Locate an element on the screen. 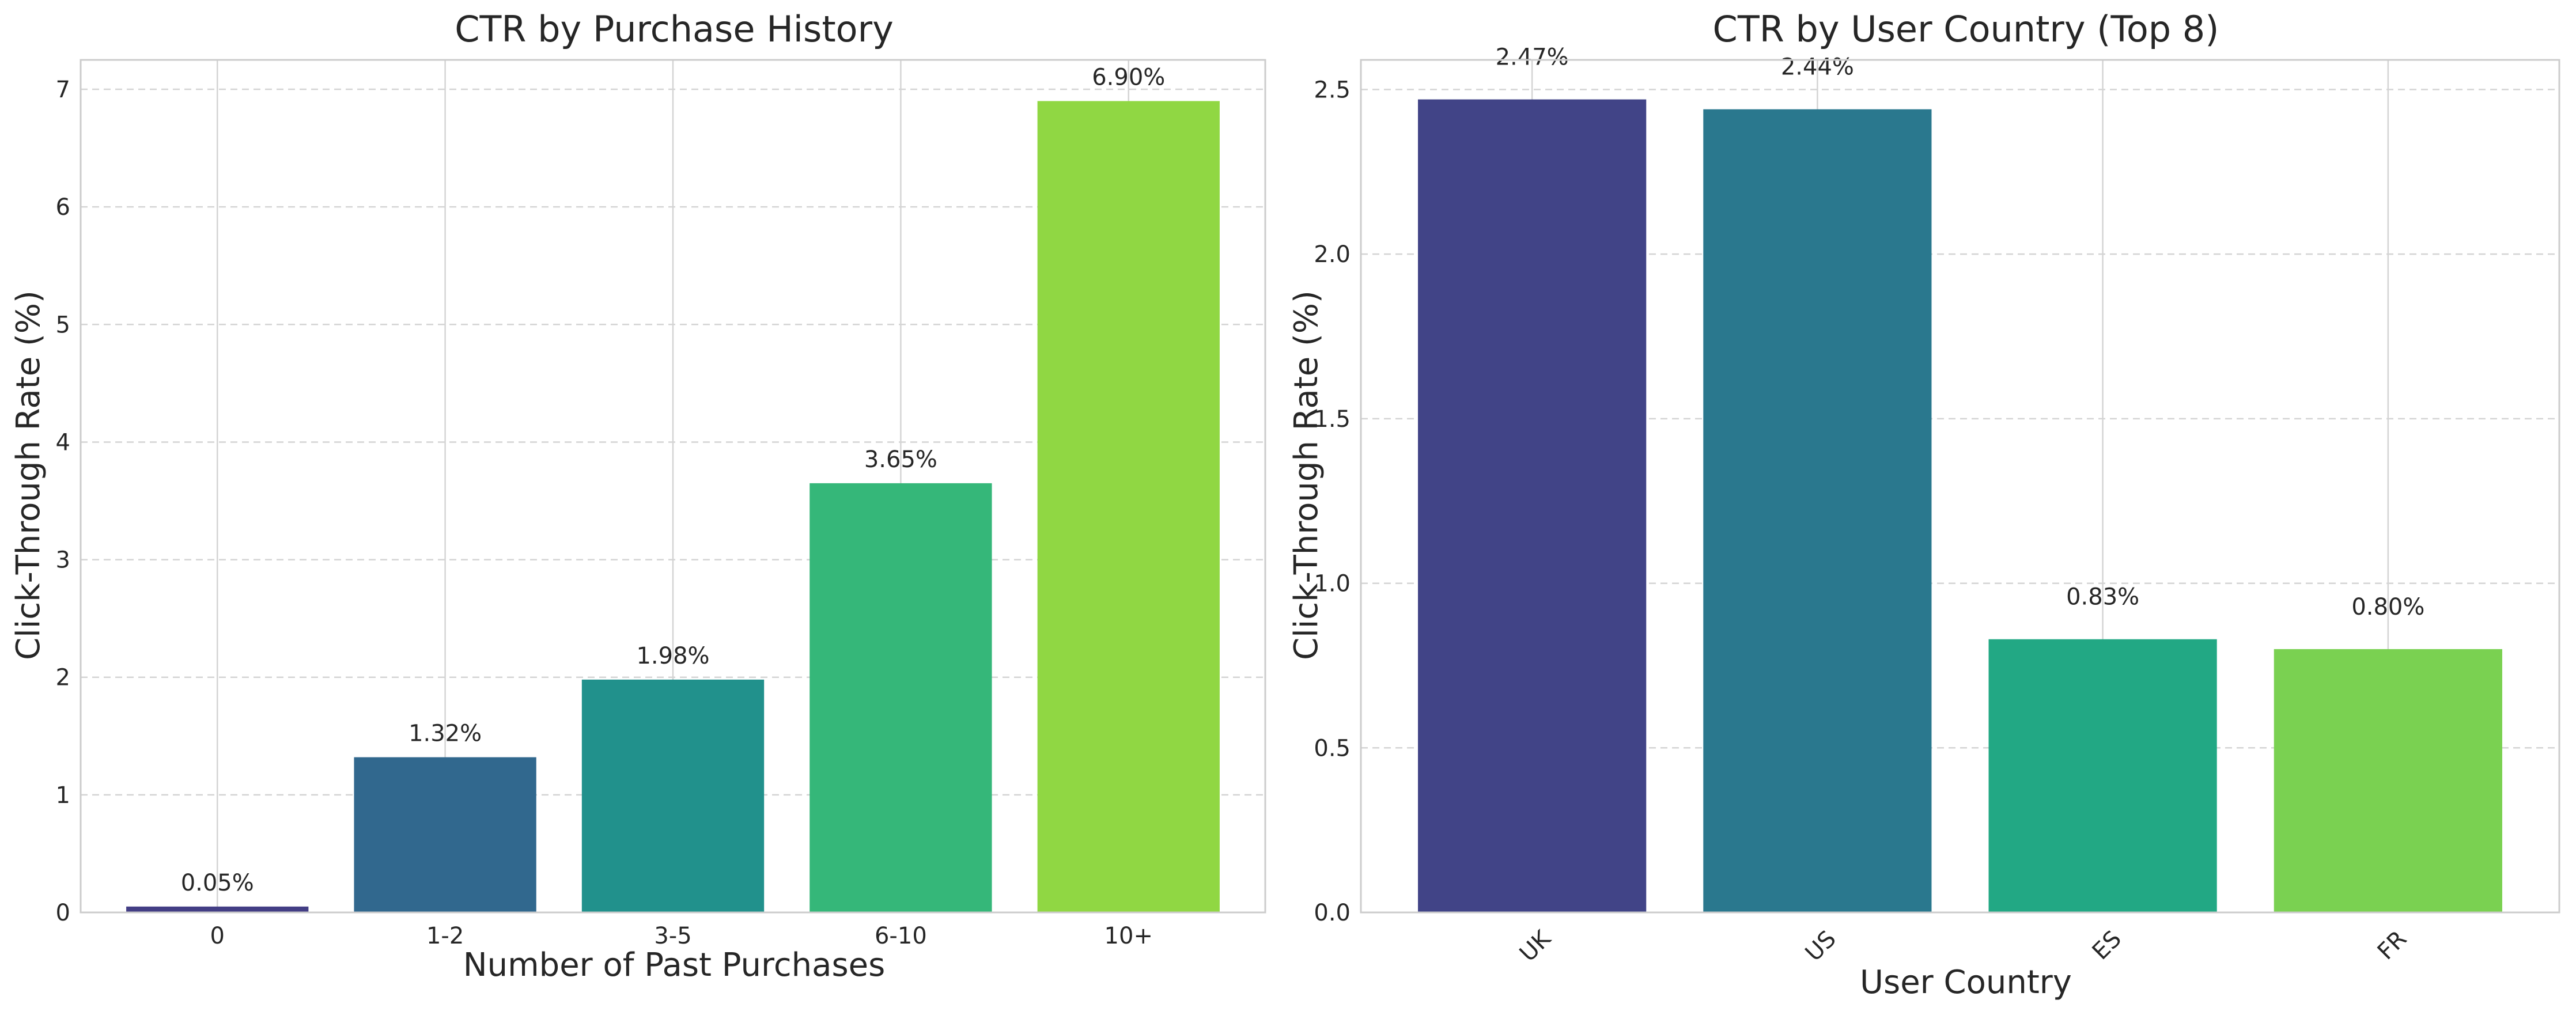  y-tick-label: 6 is located at coordinates (63, 207).